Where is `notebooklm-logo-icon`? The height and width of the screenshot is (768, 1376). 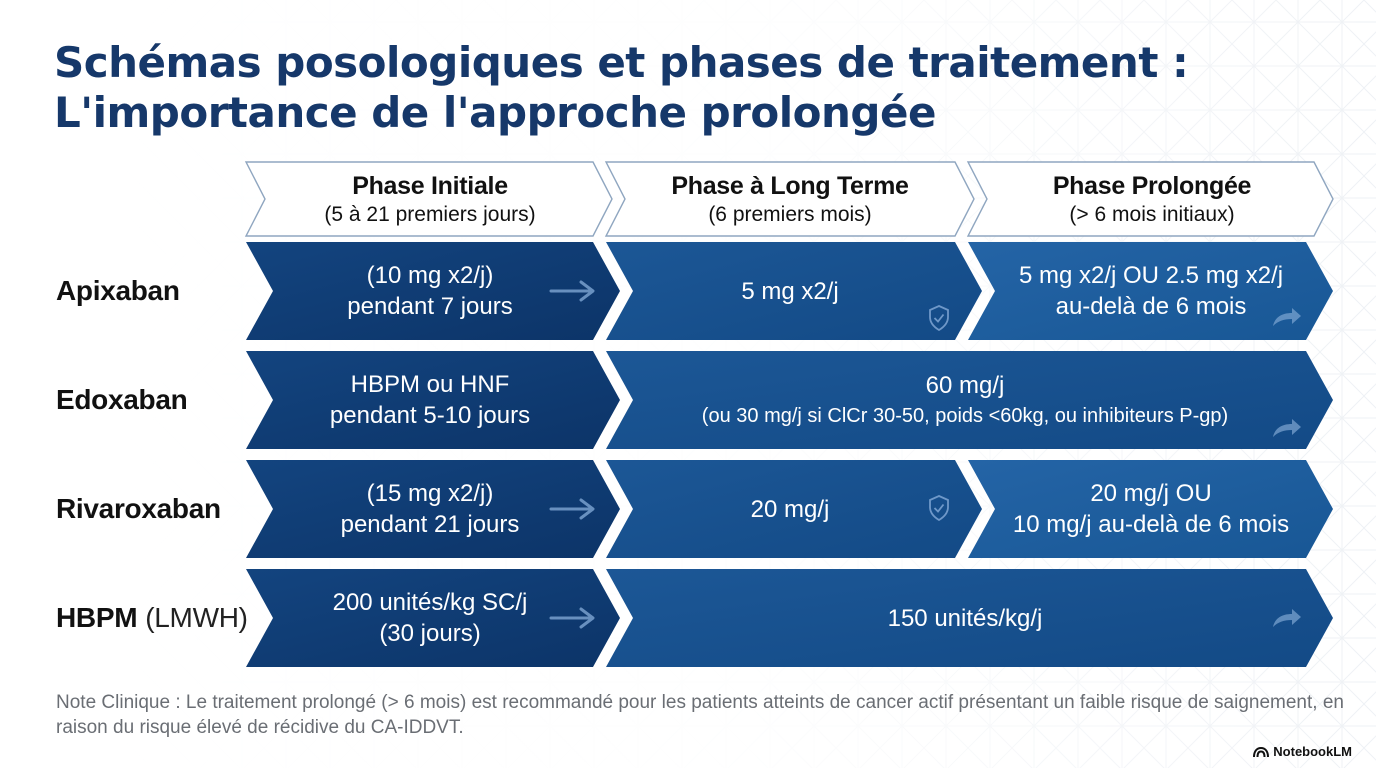
notebooklm-logo-icon is located at coordinates (1261, 751).